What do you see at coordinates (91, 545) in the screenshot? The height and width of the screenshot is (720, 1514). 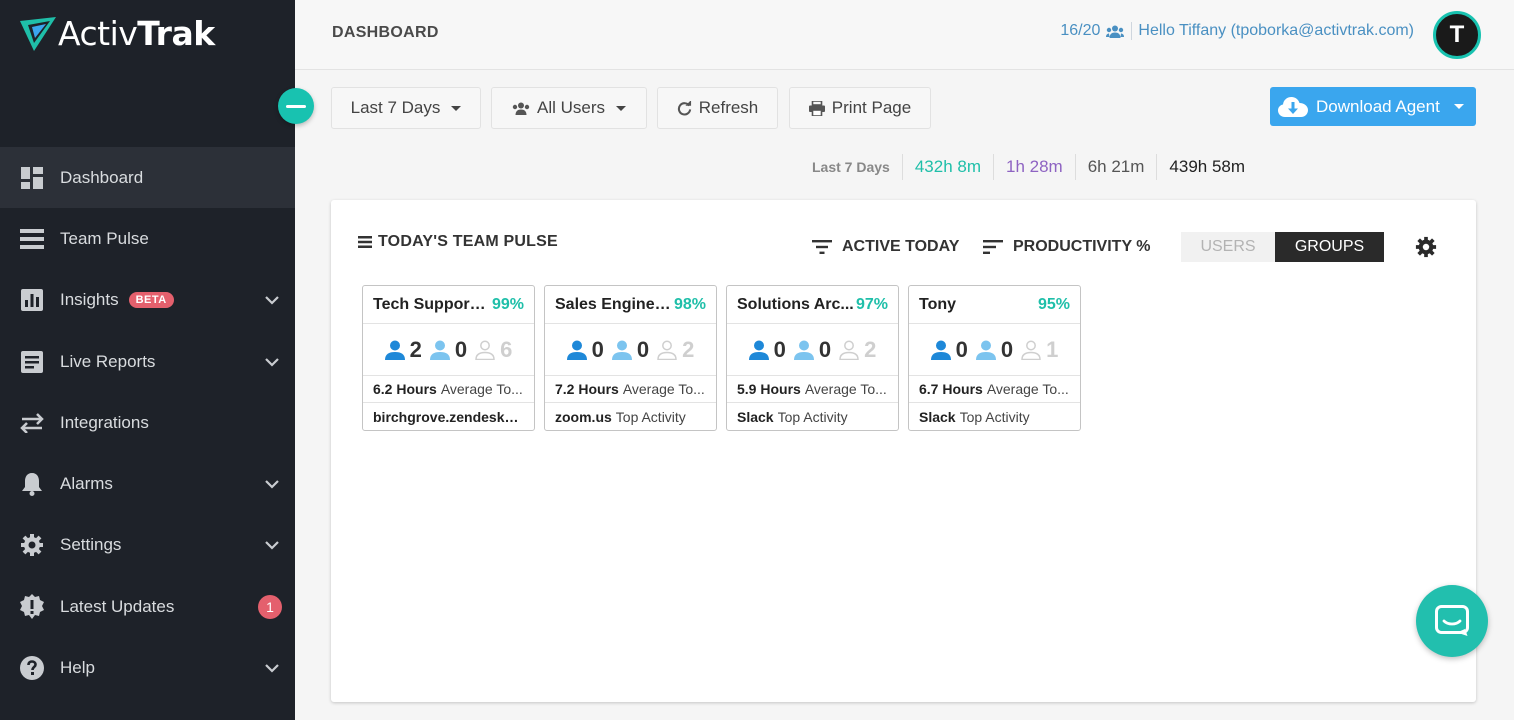 I see `sidebar-item-label: Settings` at bounding box center [91, 545].